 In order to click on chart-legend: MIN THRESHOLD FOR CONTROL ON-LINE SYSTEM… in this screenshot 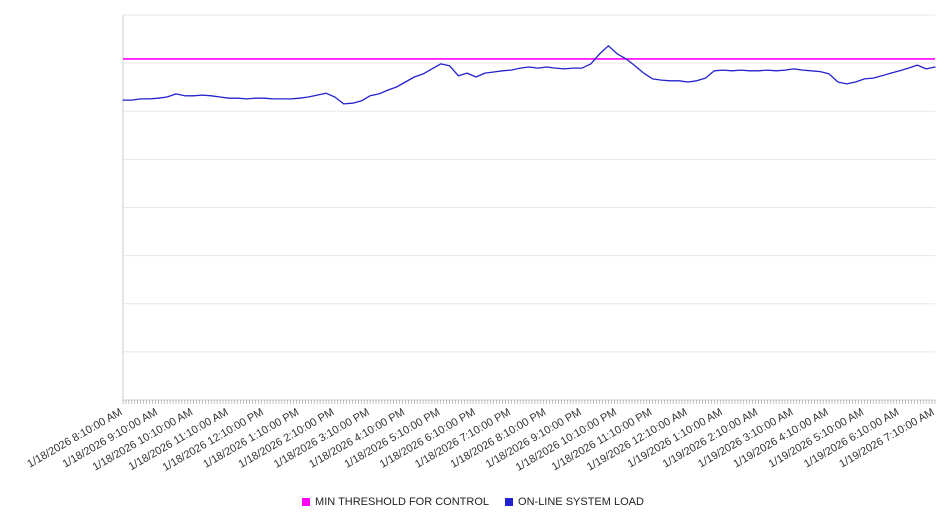, I will do `click(473, 502)`.